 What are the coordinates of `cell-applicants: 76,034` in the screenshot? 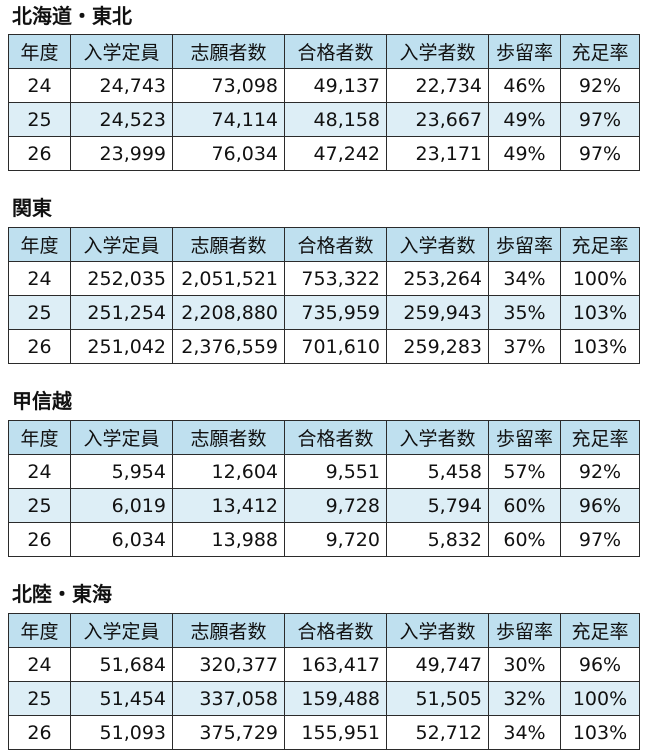 It's located at (228, 153).